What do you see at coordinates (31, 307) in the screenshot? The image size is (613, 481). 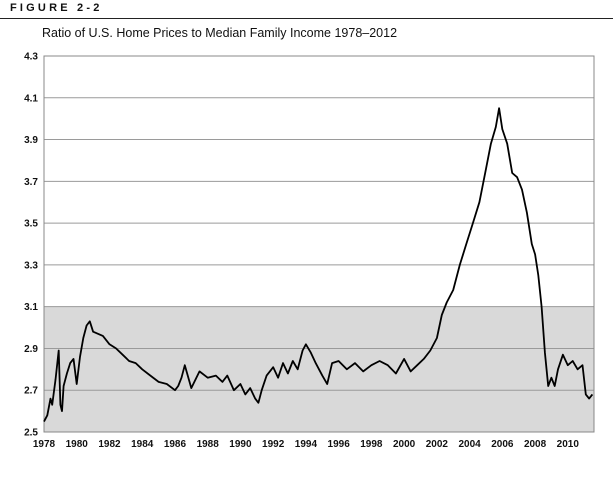 I see `y-tick-label: 3.1` at bounding box center [31, 307].